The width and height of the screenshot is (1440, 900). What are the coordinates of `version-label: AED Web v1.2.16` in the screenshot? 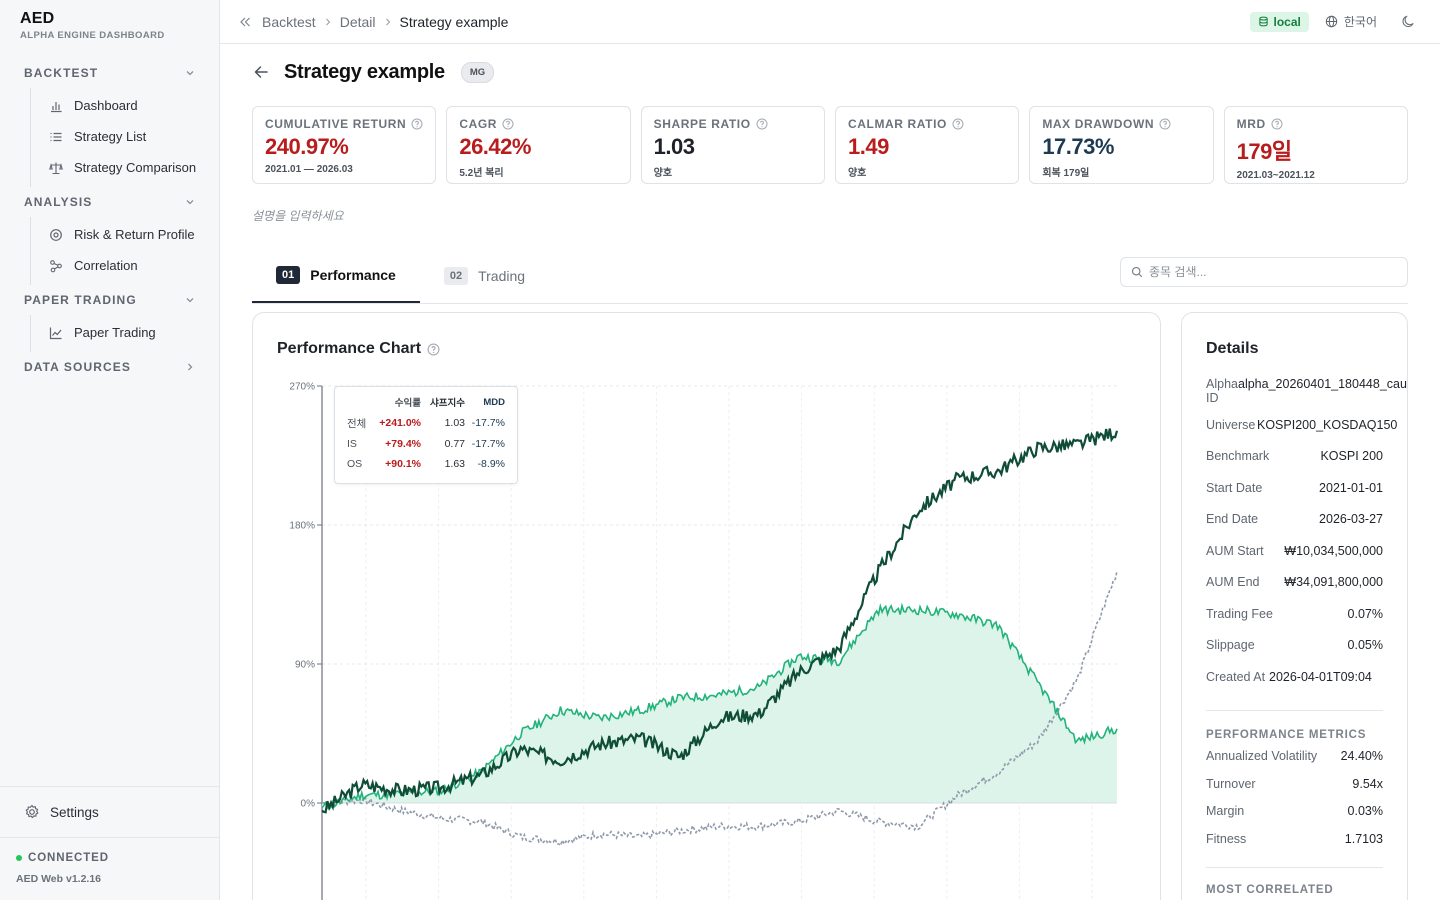 It's located at (59, 879).